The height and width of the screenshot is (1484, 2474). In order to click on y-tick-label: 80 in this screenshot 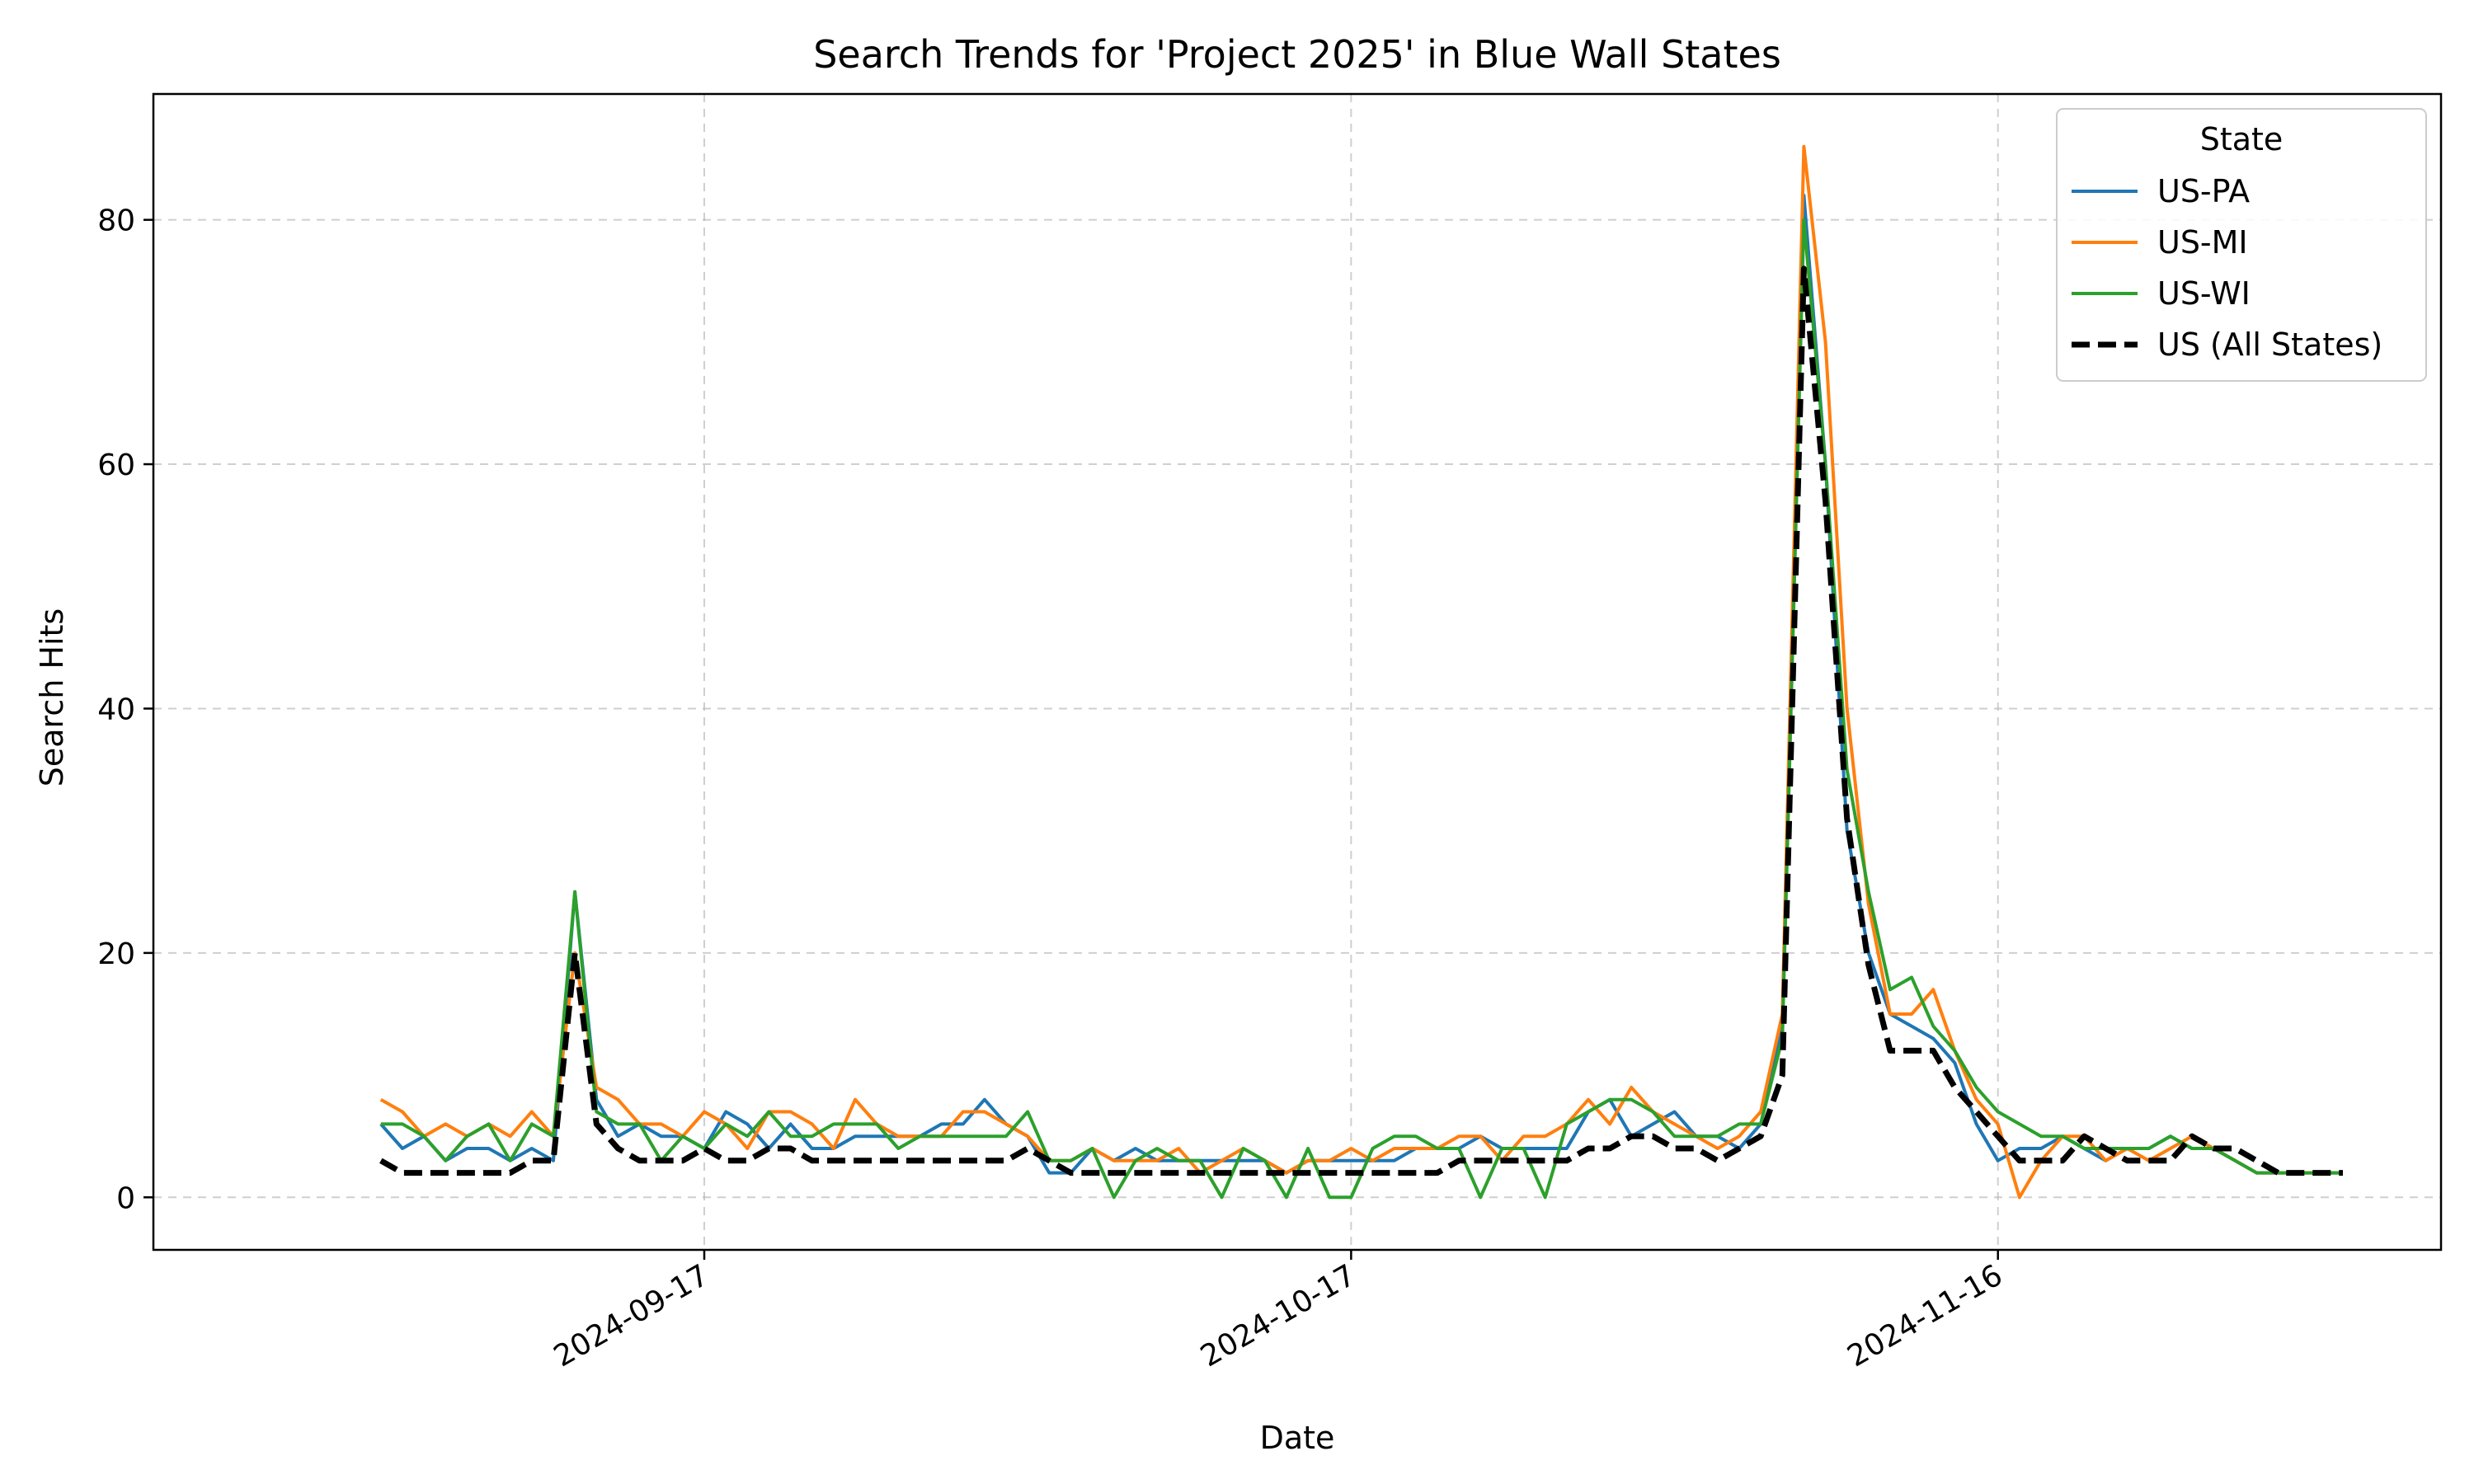, I will do `click(116, 221)`.